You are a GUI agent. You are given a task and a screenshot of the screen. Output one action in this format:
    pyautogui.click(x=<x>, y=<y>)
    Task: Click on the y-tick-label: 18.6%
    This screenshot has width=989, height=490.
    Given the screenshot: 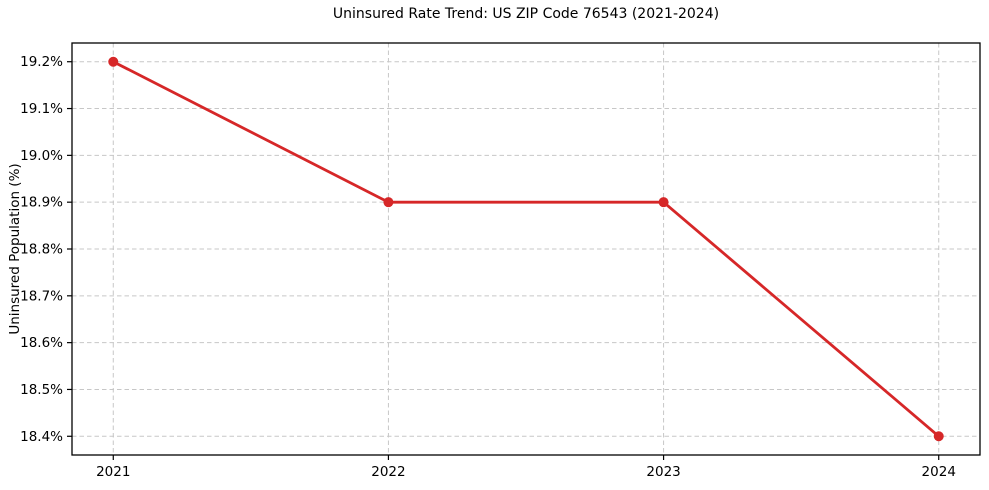 What is the action you would take?
    pyautogui.click(x=41, y=343)
    